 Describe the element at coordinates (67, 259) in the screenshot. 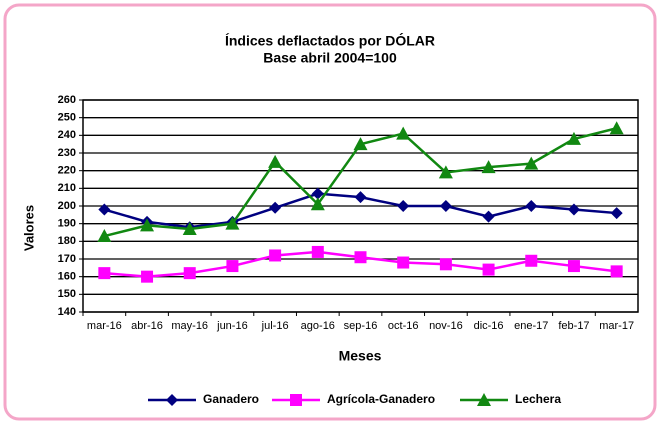

I see `y-tick-label: 170` at that location.